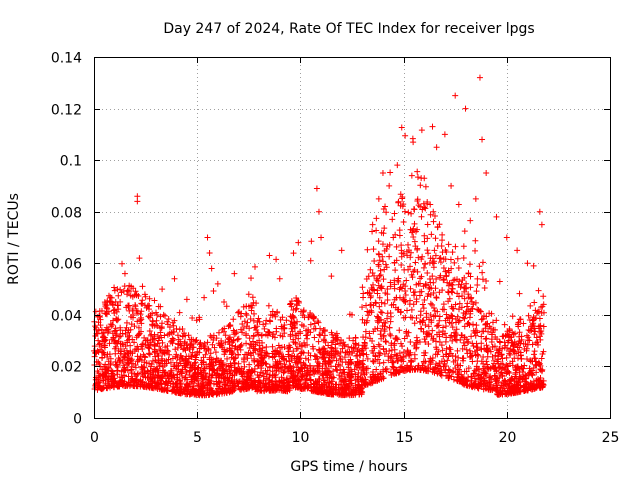 Image resolution: width=640 pixels, height=480 pixels. Describe the element at coordinates (77, 420) in the screenshot. I see `y-tick-label: 0` at that location.